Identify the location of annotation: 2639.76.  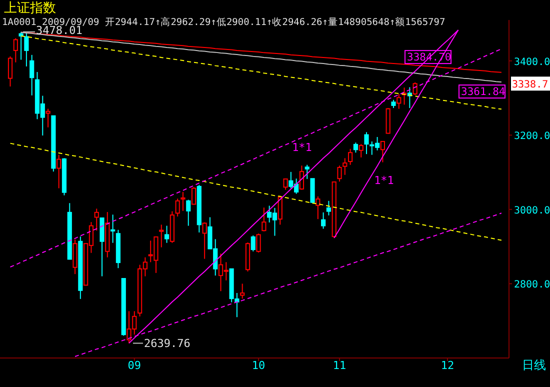
(167, 343).